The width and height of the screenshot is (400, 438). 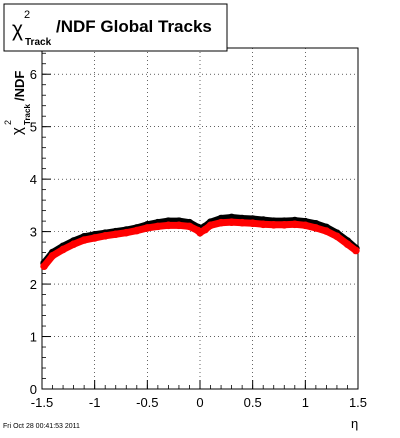 What do you see at coordinates (354, 423) in the screenshot?
I see `x-axis-title: η` at bounding box center [354, 423].